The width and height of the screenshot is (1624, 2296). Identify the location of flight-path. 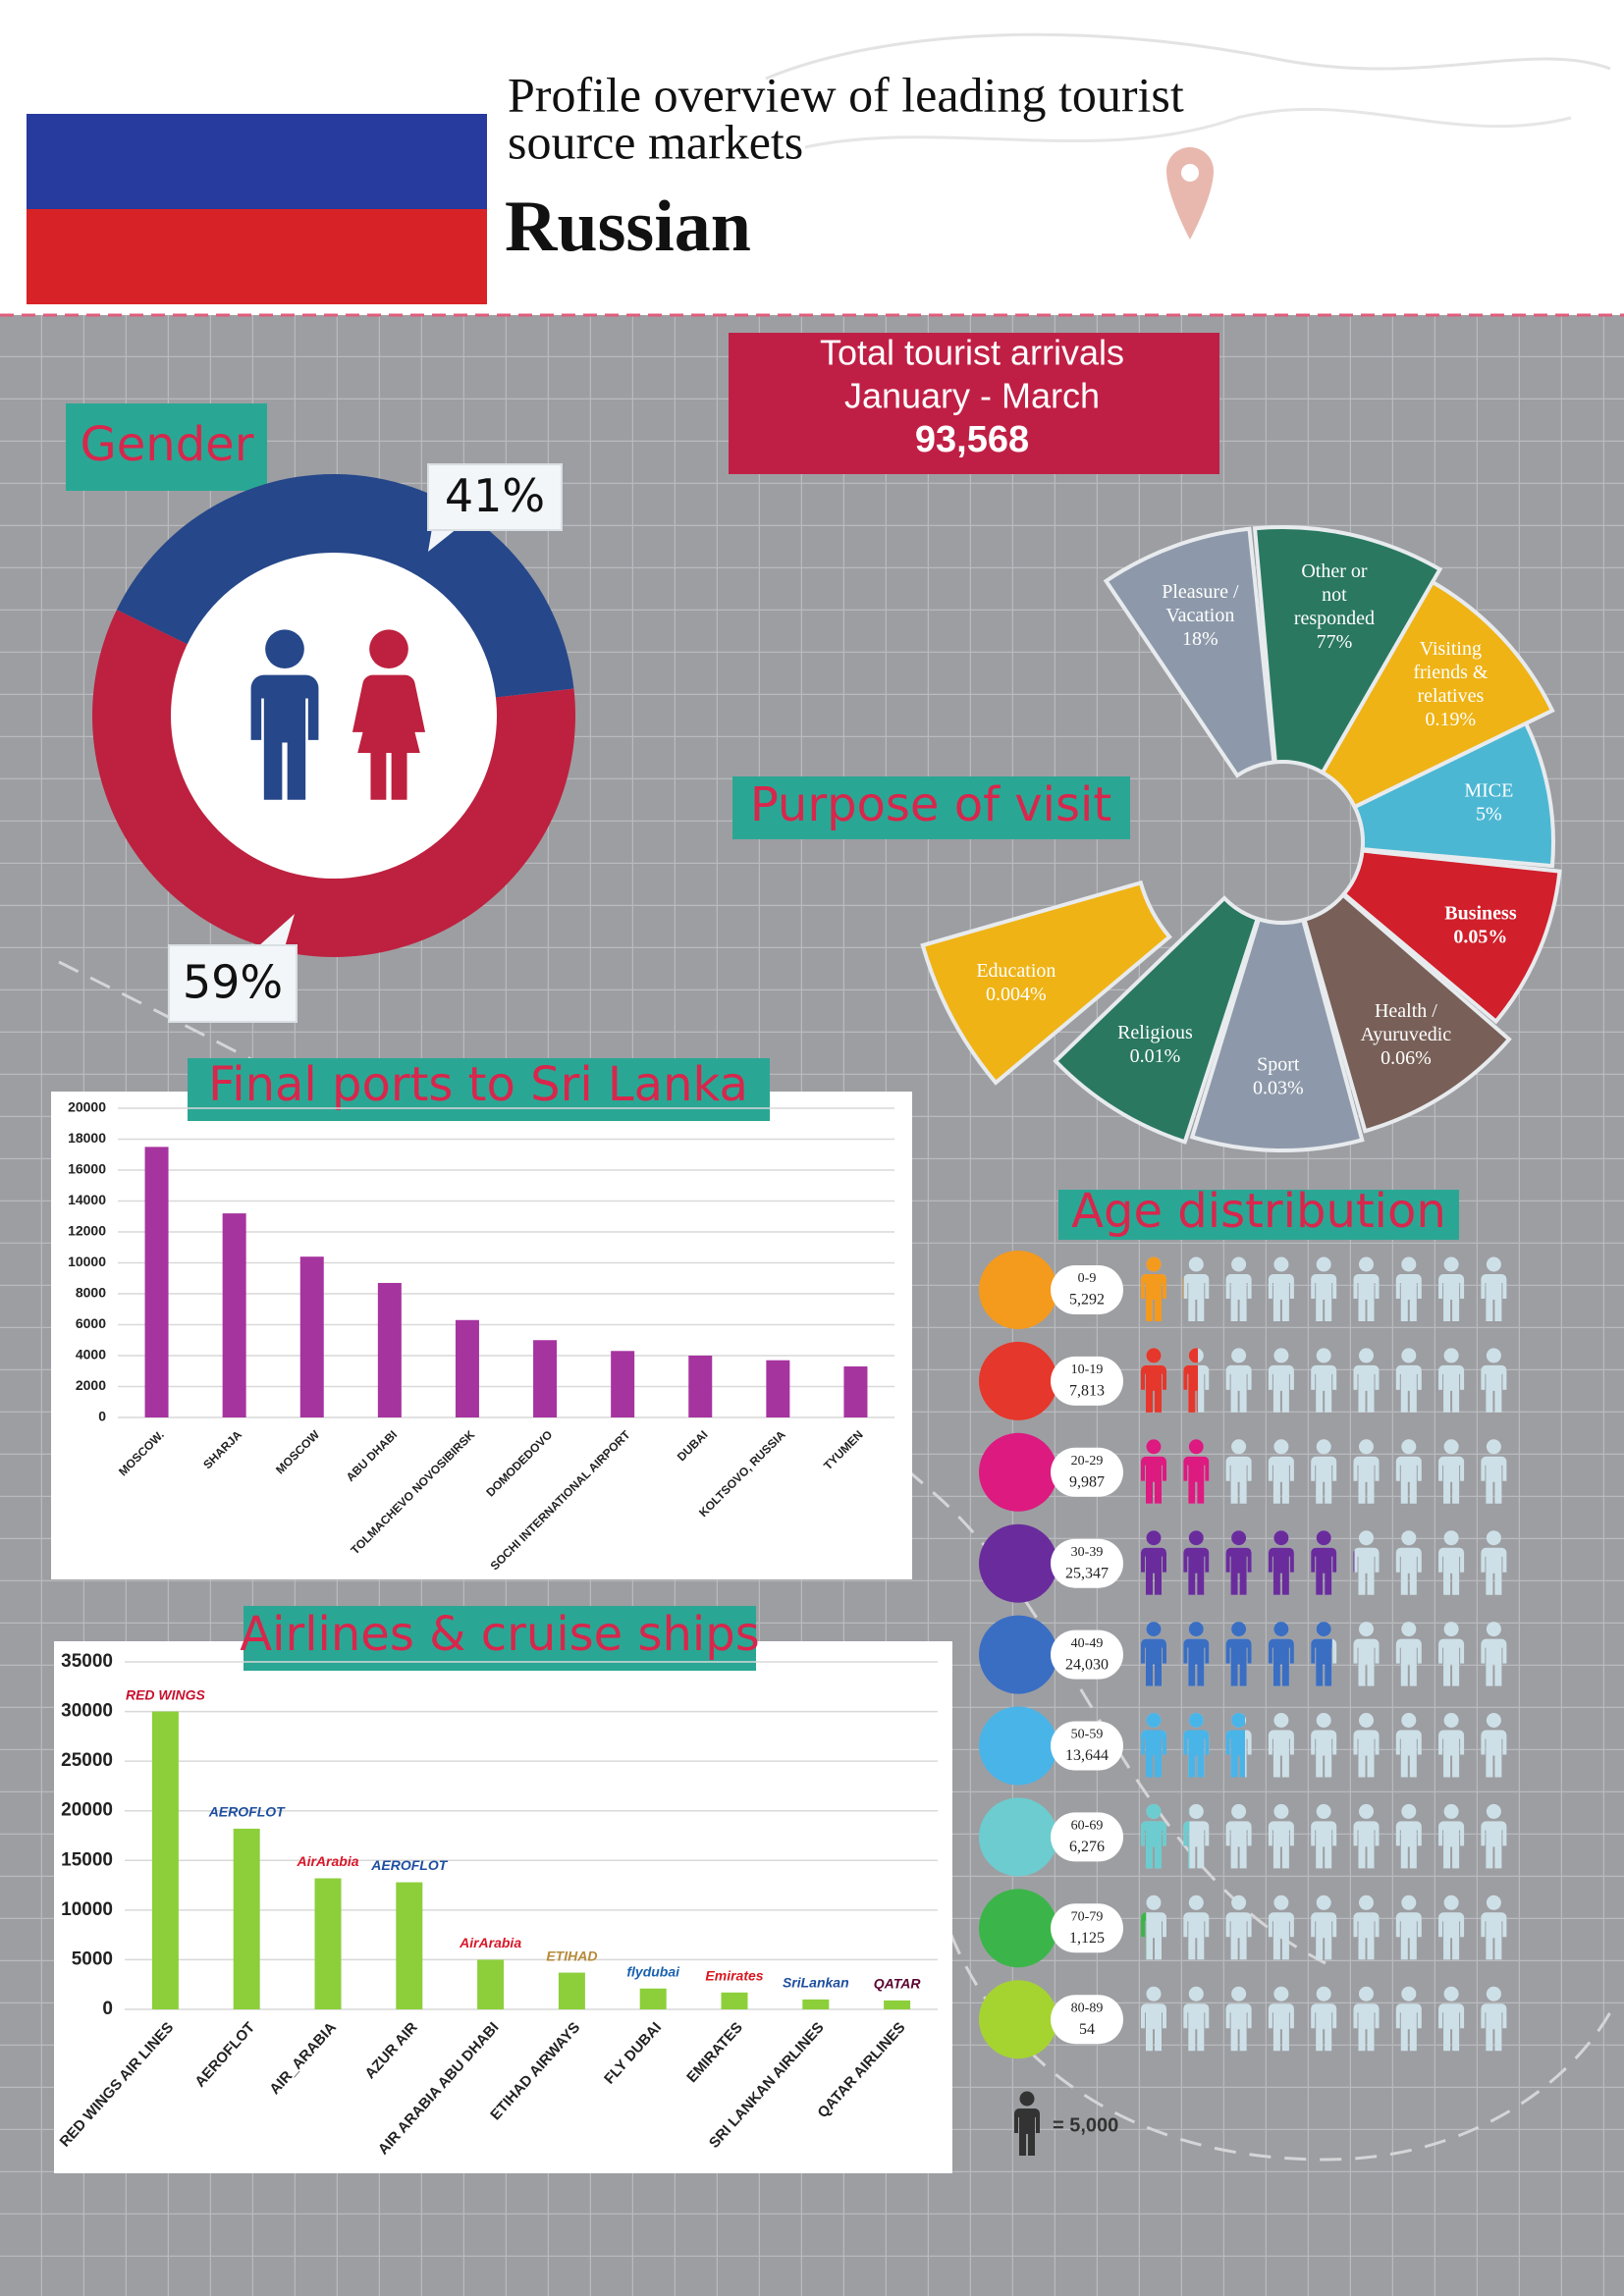
(1268, 1944).